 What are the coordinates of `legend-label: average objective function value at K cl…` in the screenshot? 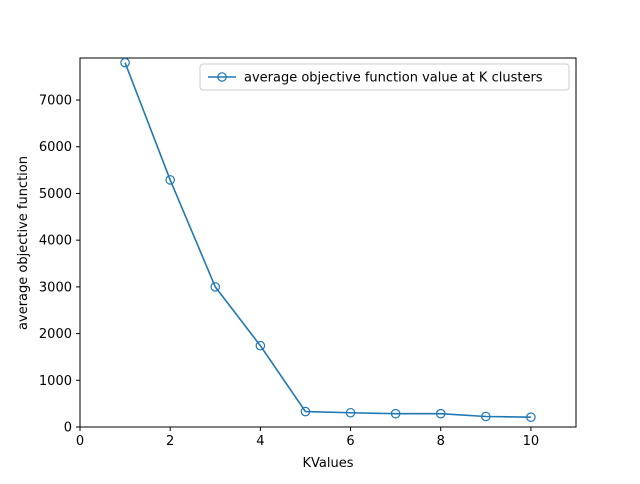 It's located at (393, 78).